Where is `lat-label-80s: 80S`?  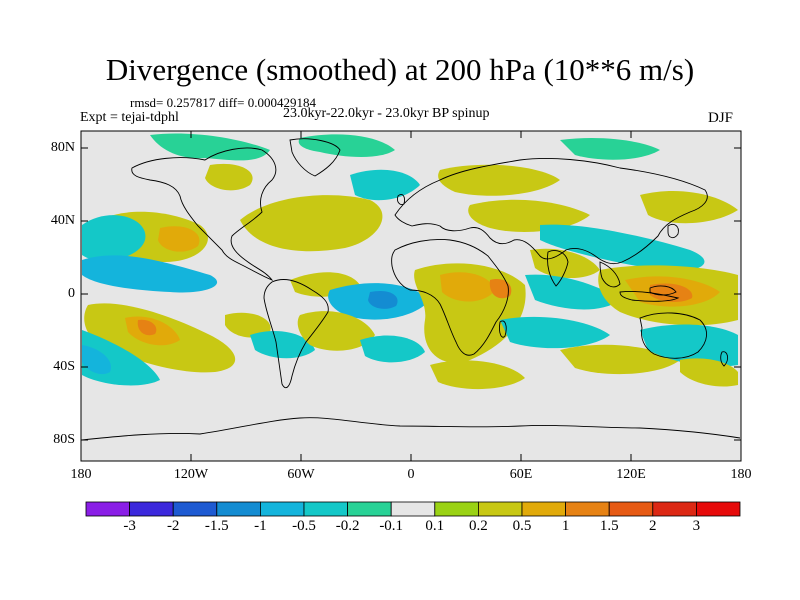
lat-label-80s: 80S is located at coordinates (64, 439).